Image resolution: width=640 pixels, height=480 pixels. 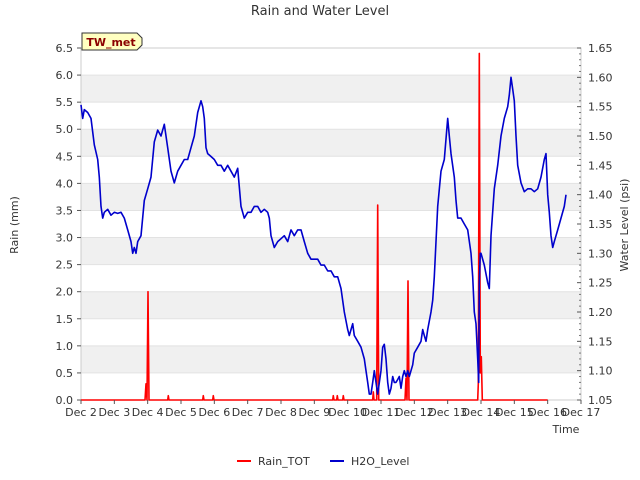 I want to click on y-left-axis-label: Rain (mm), so click(x=14, y=225).